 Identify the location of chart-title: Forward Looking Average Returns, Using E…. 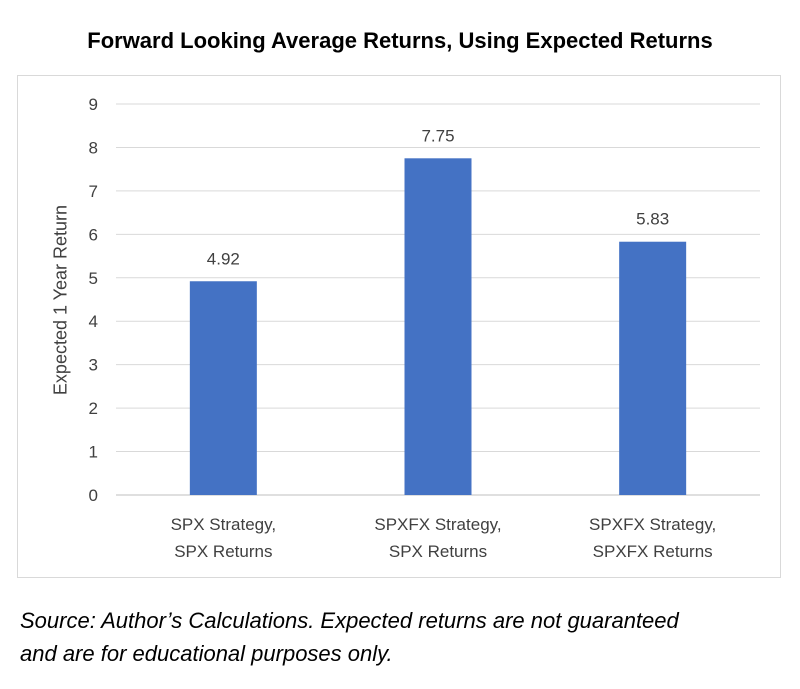
(400, 40).